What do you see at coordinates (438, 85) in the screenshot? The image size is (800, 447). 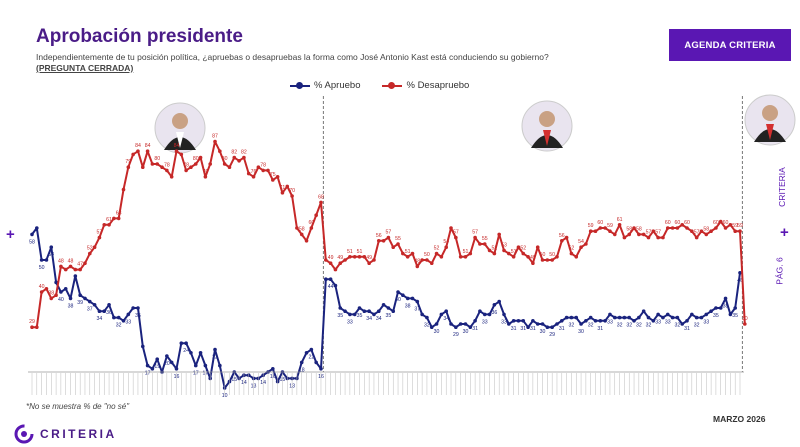 I see `legend-disapprove-label: % Desapruebo` at bounding box center [438, 85].